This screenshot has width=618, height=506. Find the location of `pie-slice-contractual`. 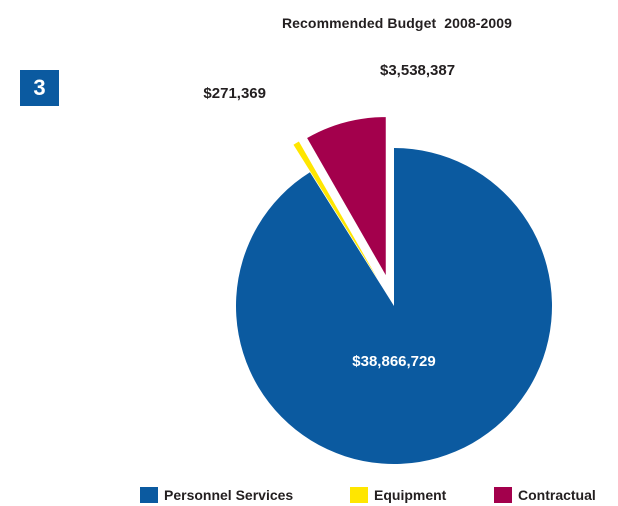

pie-slice-contractual is located at coordinates (346, 196).